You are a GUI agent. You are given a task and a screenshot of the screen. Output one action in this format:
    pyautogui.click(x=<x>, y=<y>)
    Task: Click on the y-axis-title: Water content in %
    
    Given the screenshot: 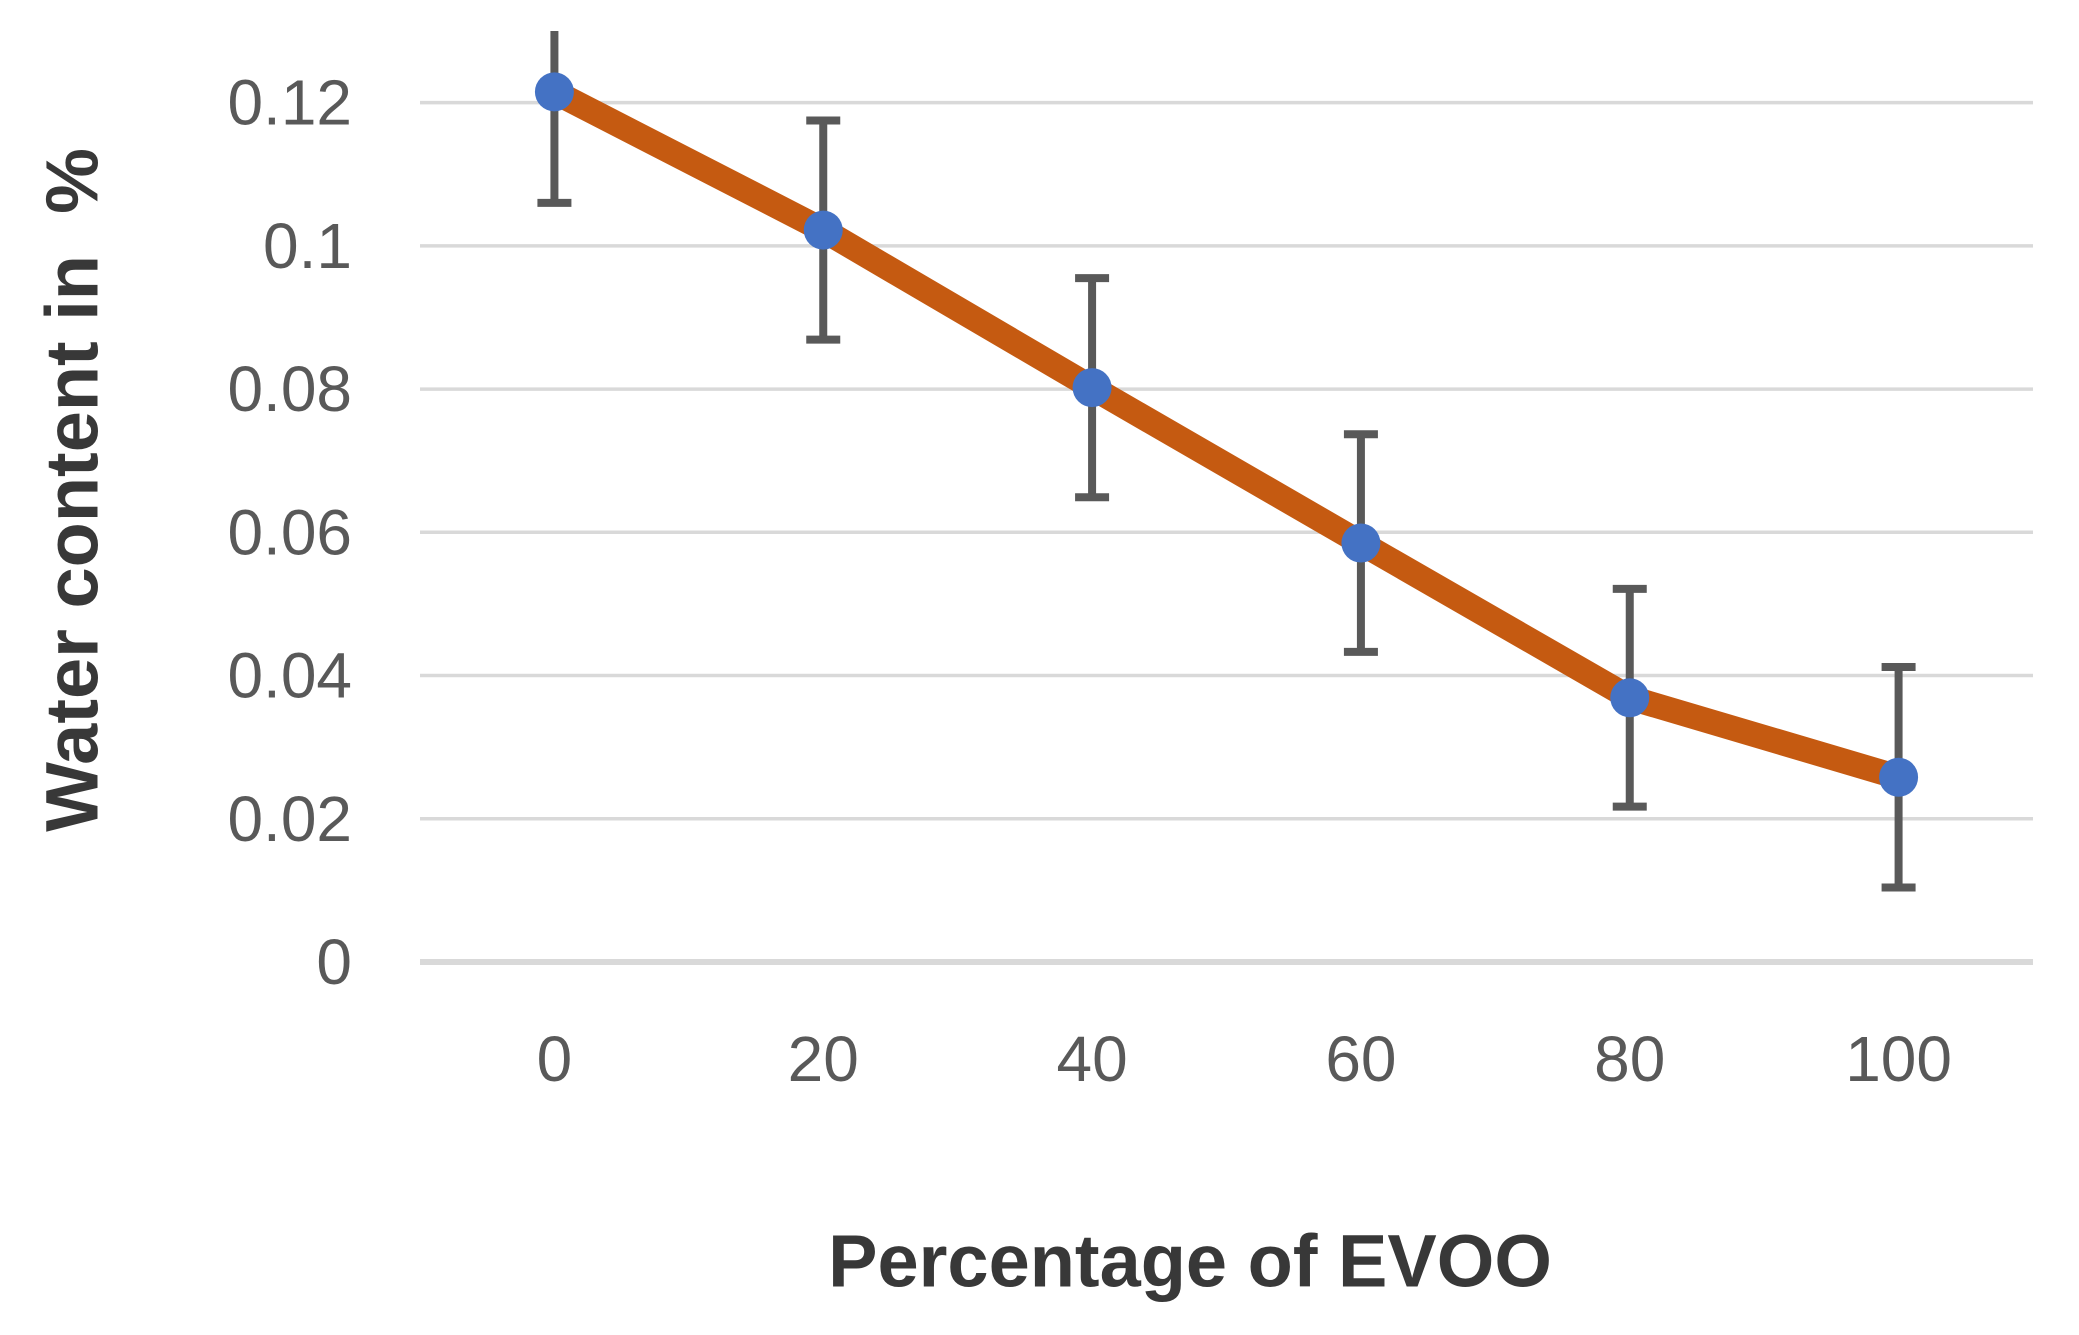 What is the action you would take?
    pyautogui.click(x=72, y=490)
    